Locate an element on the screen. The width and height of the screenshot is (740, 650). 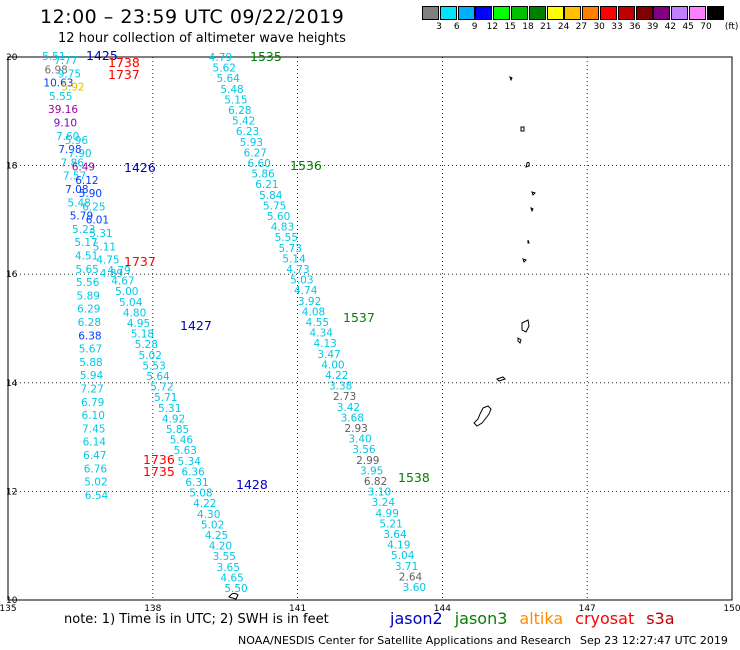
swh-value: 6.38 is located at coordinates (89, 336).